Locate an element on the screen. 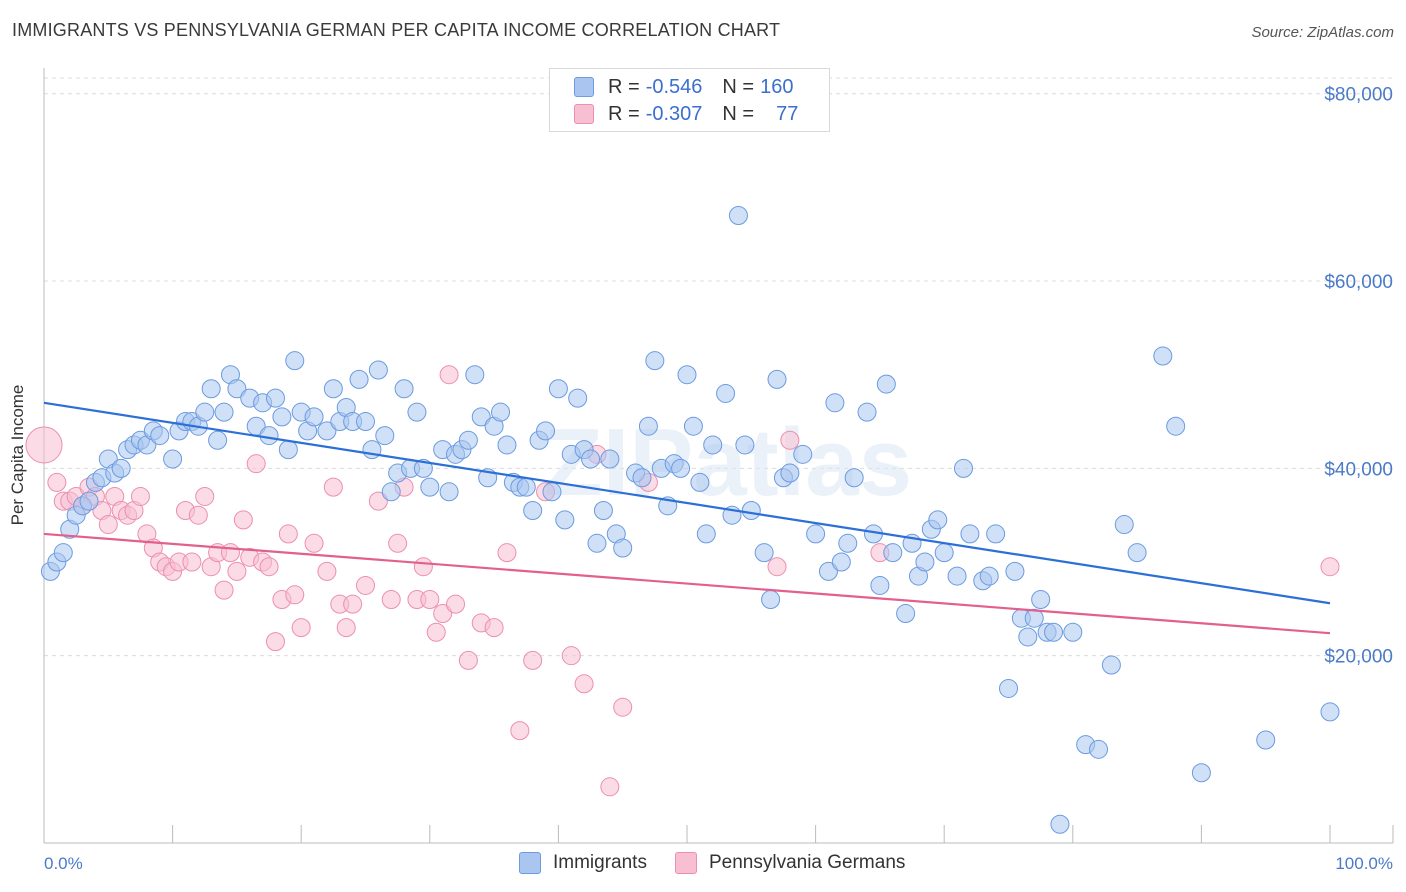 The width and height of the screenshot is (1406, 892). legend-item-immigrants: Immigrants is located at coordinates (583, 863).